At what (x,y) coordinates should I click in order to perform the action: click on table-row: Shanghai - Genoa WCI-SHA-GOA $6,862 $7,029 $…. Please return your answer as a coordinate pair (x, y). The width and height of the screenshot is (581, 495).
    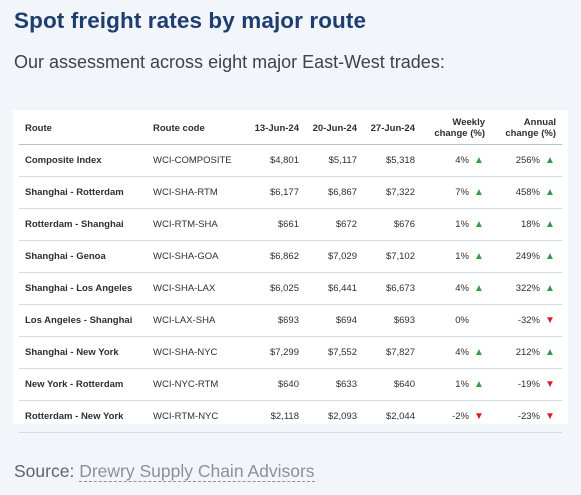
    Looking at the image, I should click on (290, 256).